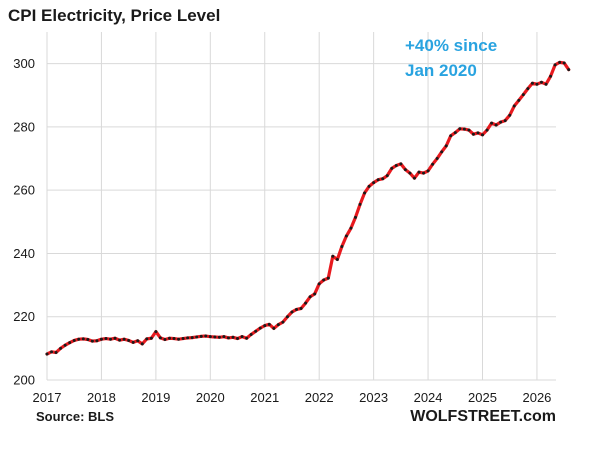 The width and height of the screenshot is (591, 450). What do you see at coordinates (483, 416) in the screenshot?
I see `brand-label: WOLFSTREET.com` at bounding box center [483, 416].